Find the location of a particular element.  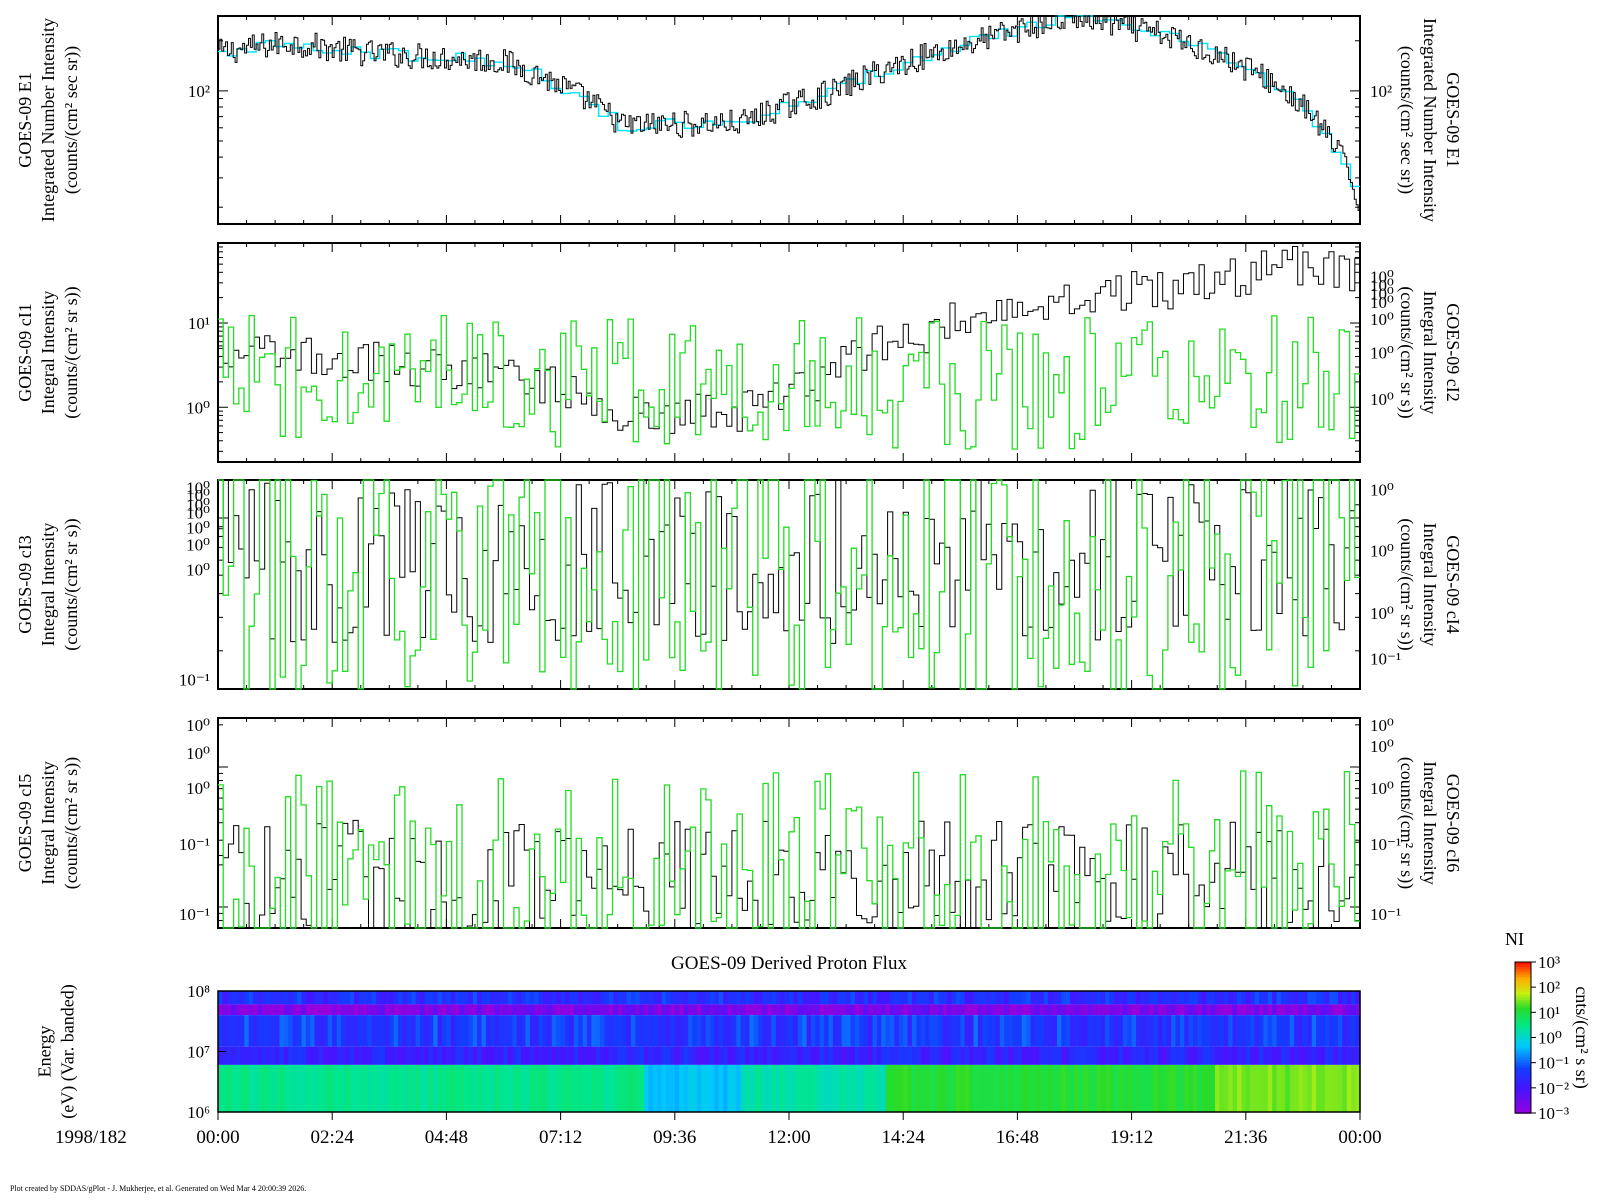

panel-2-right-tick-label: 10⁻¹ is located at coordinates (1385, 659).